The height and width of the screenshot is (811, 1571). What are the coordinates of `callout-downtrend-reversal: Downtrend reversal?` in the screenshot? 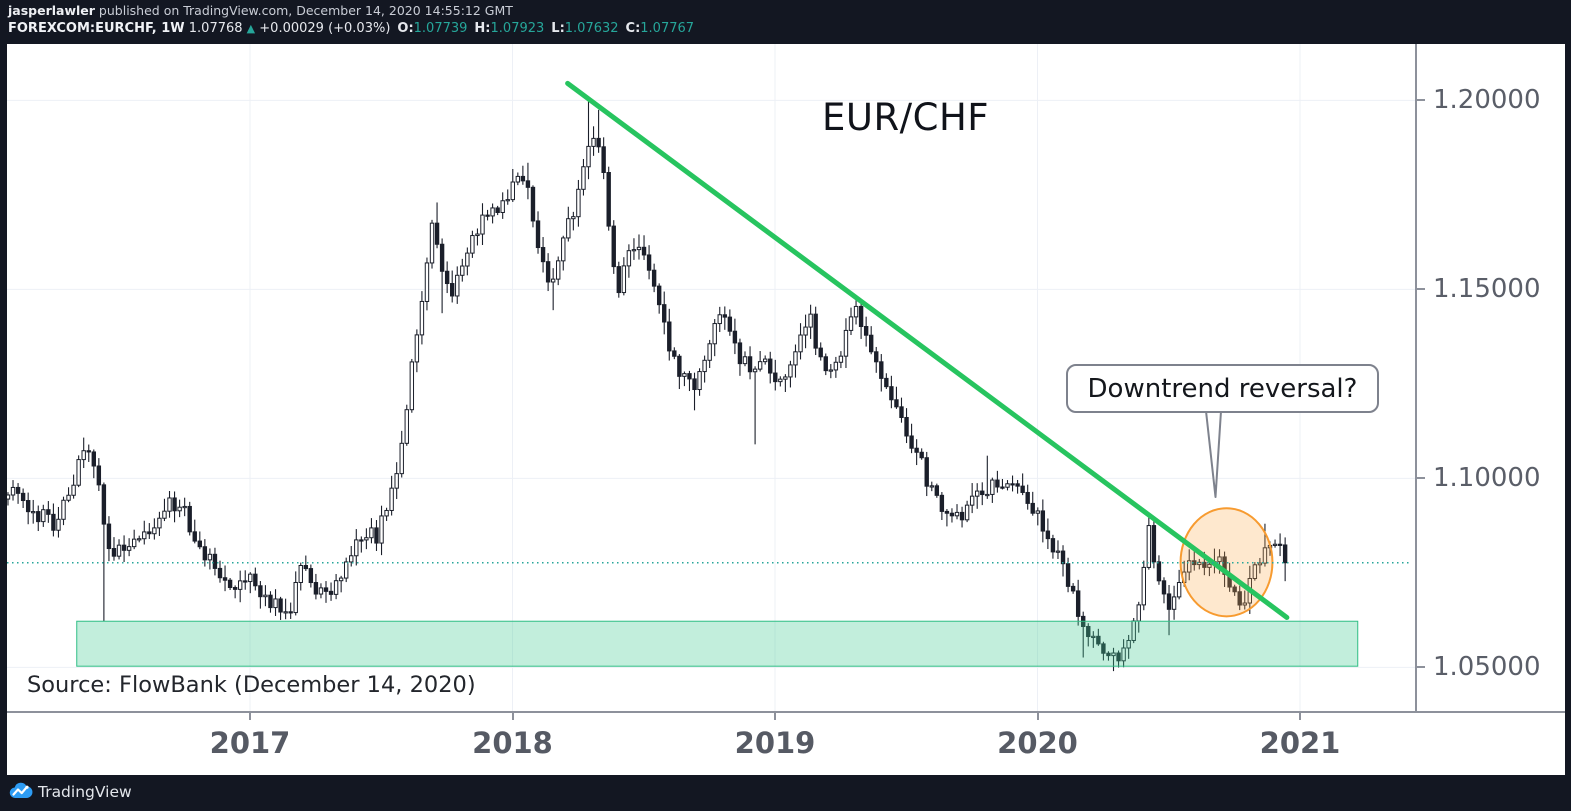 It's located at (1222, 388).